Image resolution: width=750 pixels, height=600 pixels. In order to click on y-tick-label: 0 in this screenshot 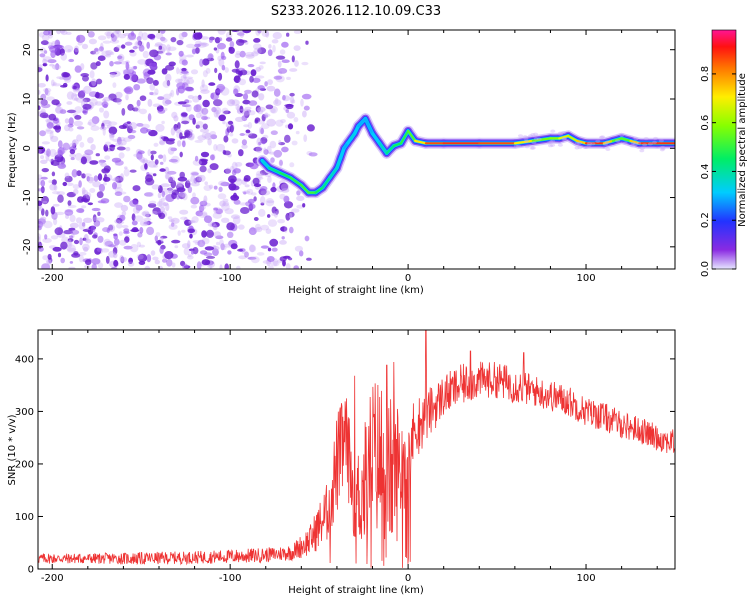, I will do `click(27, 148)`.